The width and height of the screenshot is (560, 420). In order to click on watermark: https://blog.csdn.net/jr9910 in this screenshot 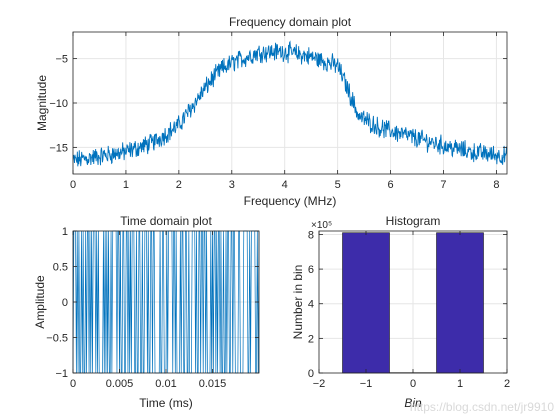, I will do `click(481, 407)`.